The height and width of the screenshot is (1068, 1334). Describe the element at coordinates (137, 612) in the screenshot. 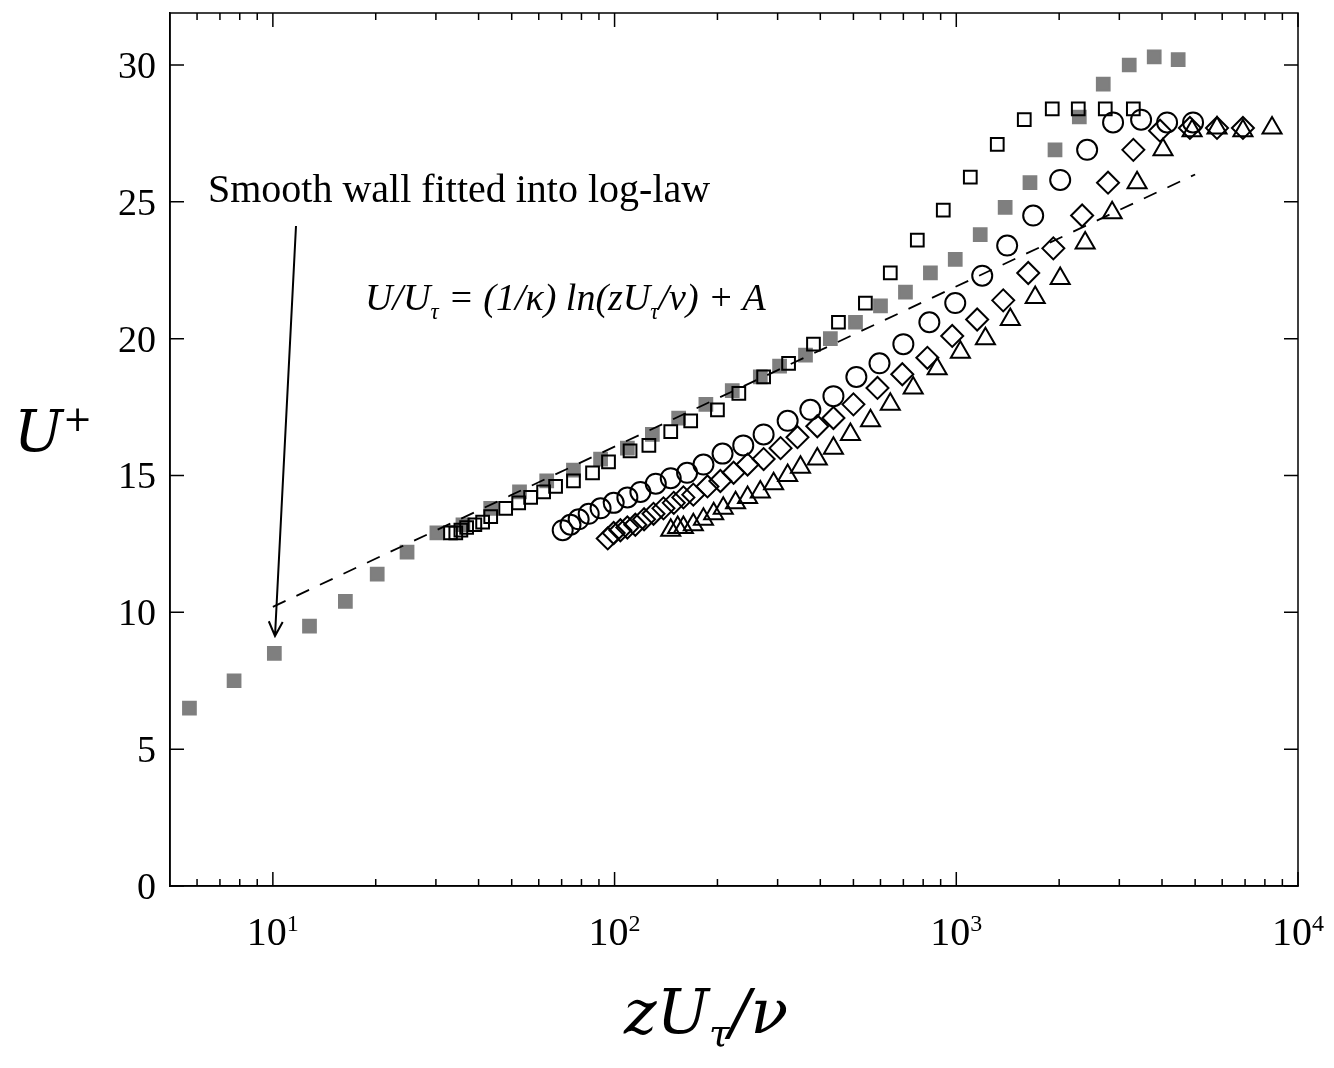

I see `y-tick-label: 10` at that location.